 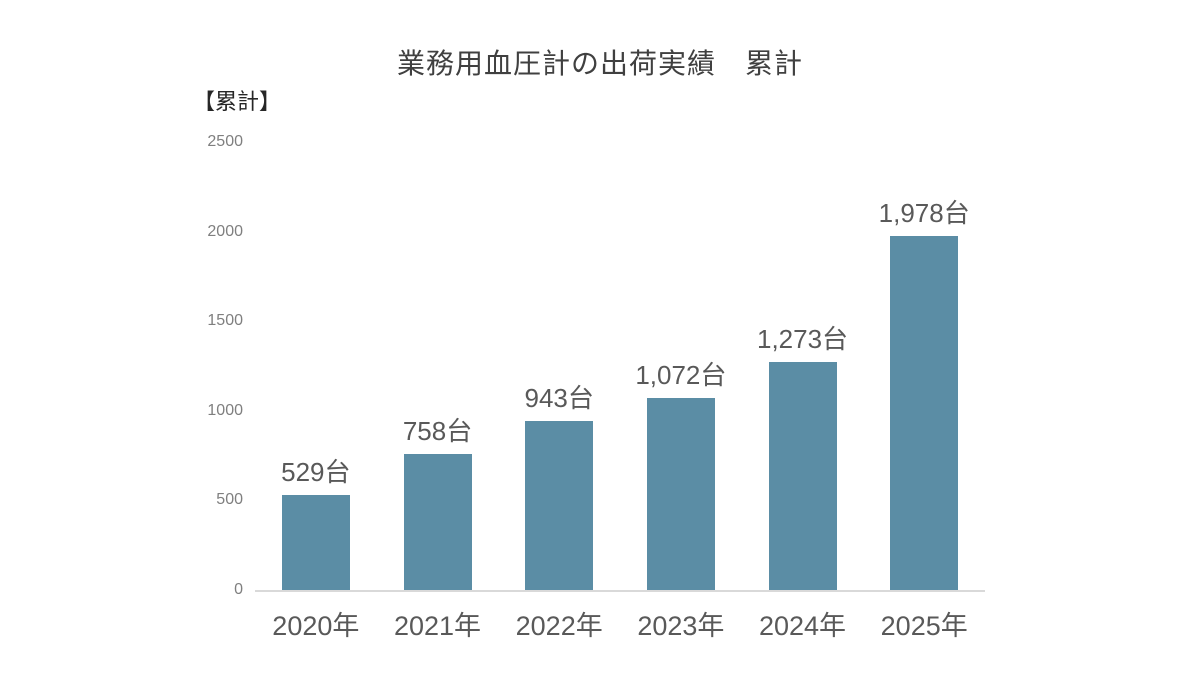 What do you see at coordinates (802, 626) in the screenshot?
I see `x-axis-tick-label: 2024年` at bounding box center [802, 626].